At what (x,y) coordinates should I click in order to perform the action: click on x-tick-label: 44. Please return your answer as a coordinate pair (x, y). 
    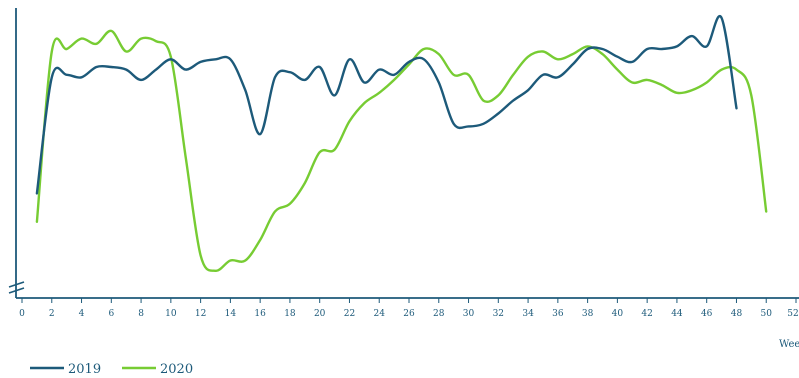
    Looking at the image, I should click on (677, 314).